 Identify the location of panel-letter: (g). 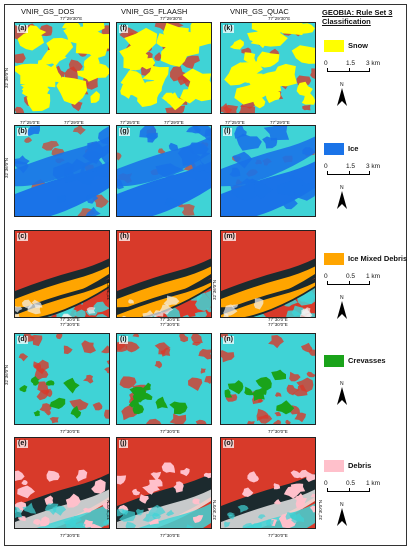
(124, 132).